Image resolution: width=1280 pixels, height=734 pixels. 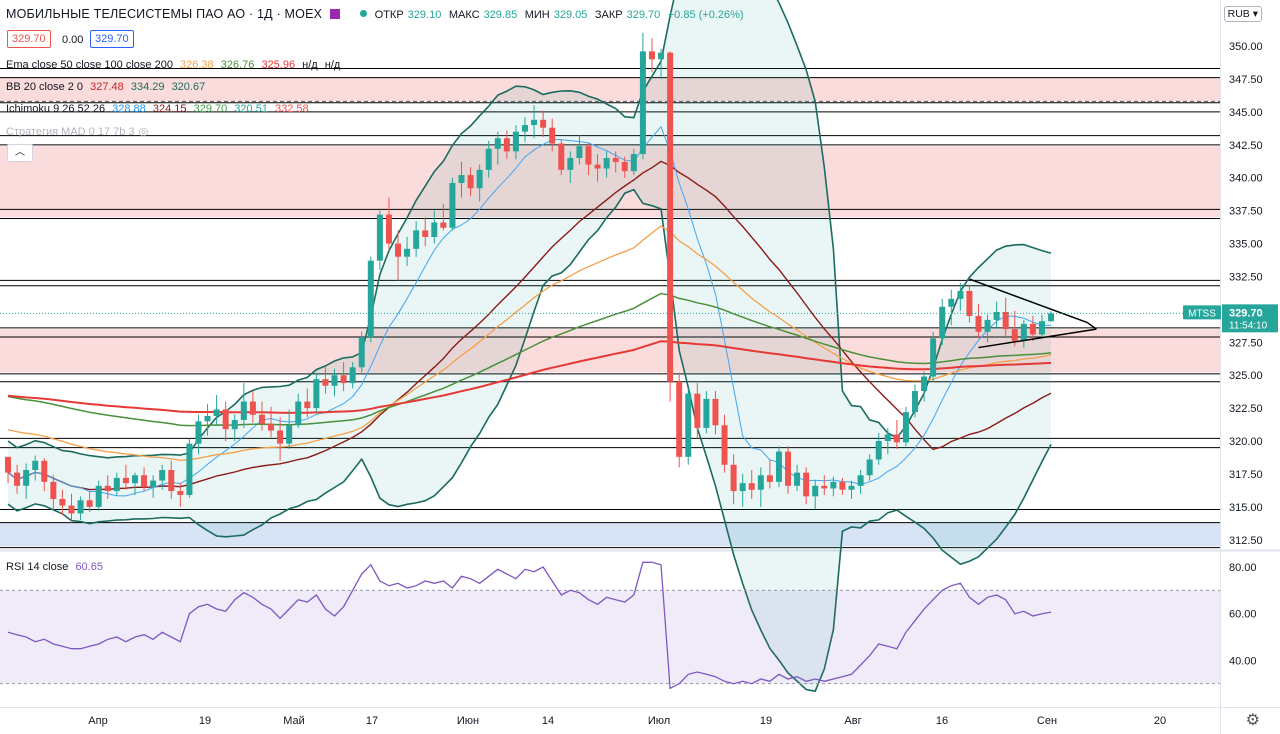 I want to click on collapse-legend-button: ︿, so click(x=20, y=153).